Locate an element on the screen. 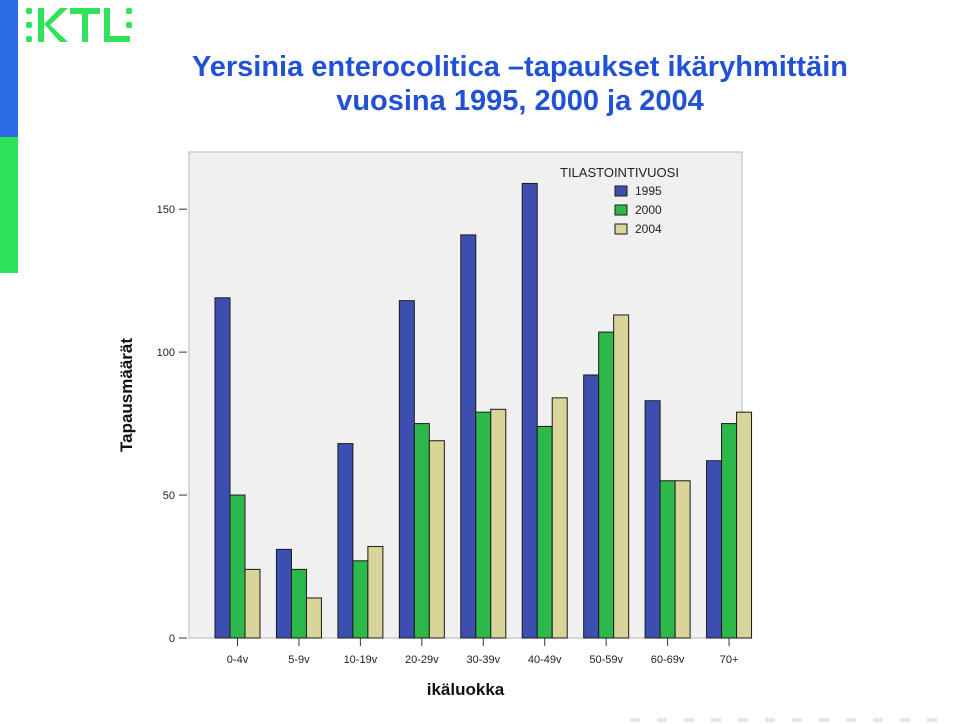 The image size is (960, 724). x-tick-label-0-4v: 0-4v is located at coordinates (238, 660).